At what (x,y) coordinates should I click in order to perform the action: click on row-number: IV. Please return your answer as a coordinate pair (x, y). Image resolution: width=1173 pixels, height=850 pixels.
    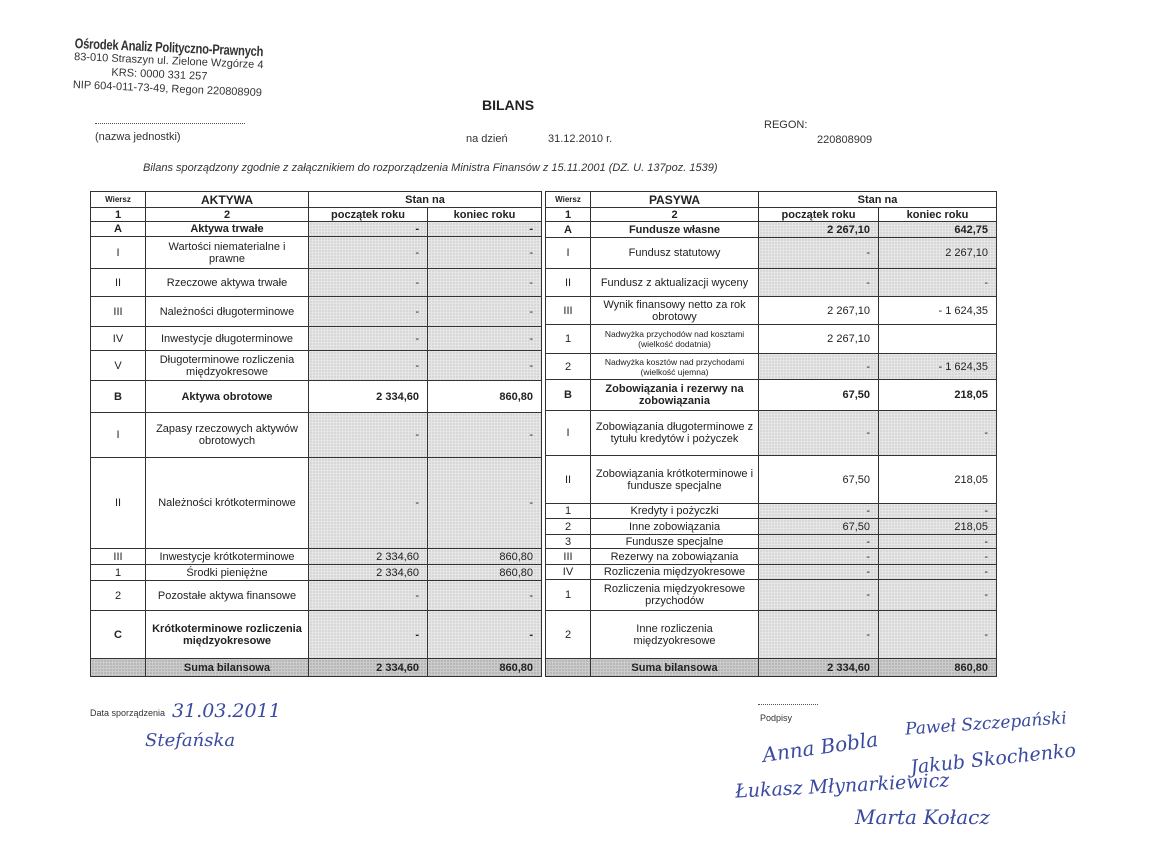
    Looking at the image, I should click on (118, 338).